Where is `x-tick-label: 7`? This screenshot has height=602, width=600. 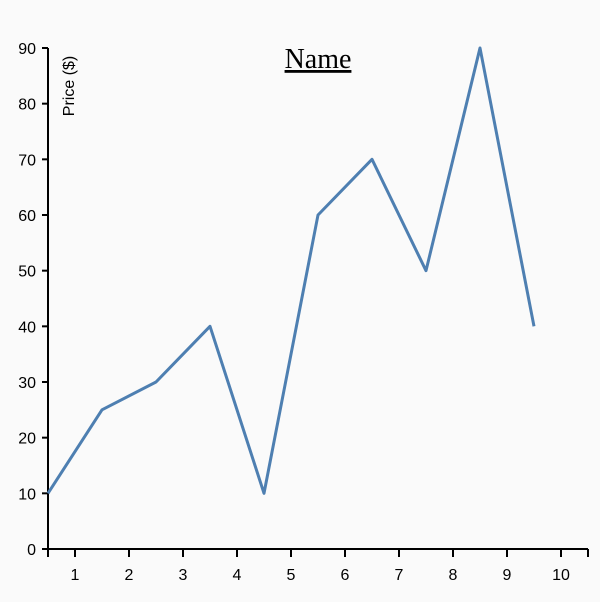
x-tick-label: 7 is located at coordinates (399, 575).